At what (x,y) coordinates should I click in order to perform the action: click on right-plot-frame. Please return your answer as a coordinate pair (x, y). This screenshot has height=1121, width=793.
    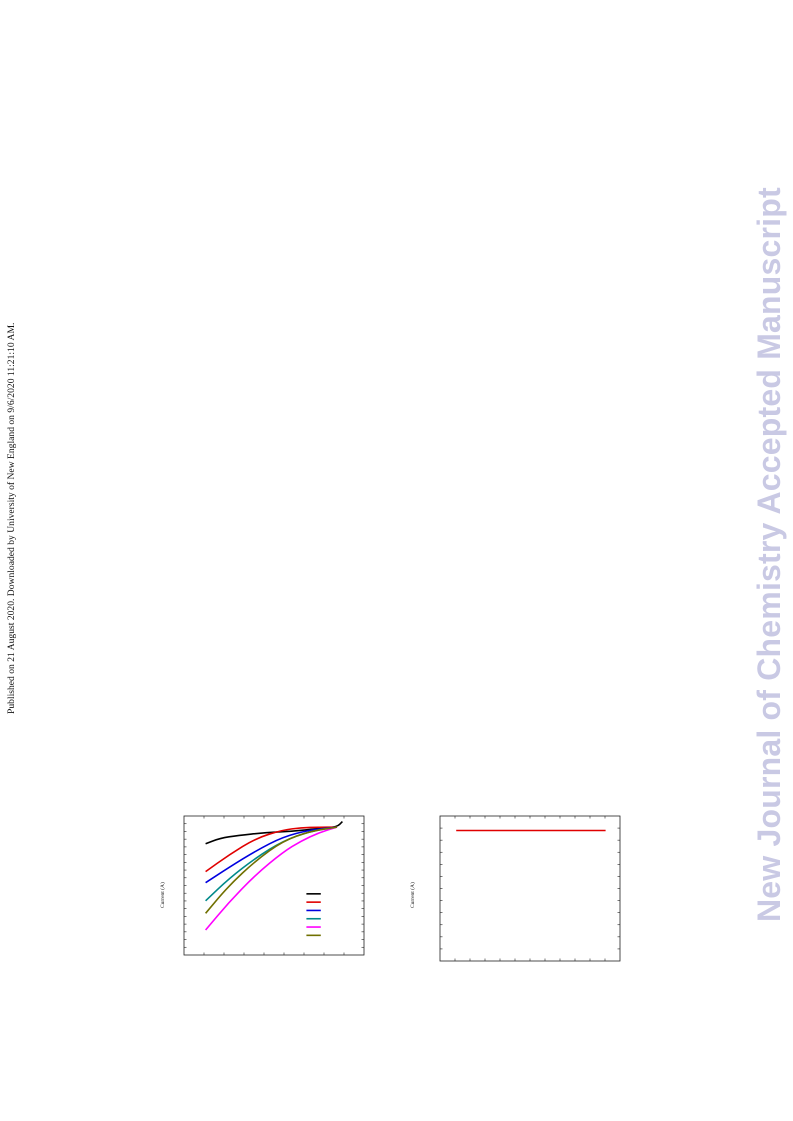
    Looking at the image, I should click on (530, 888).